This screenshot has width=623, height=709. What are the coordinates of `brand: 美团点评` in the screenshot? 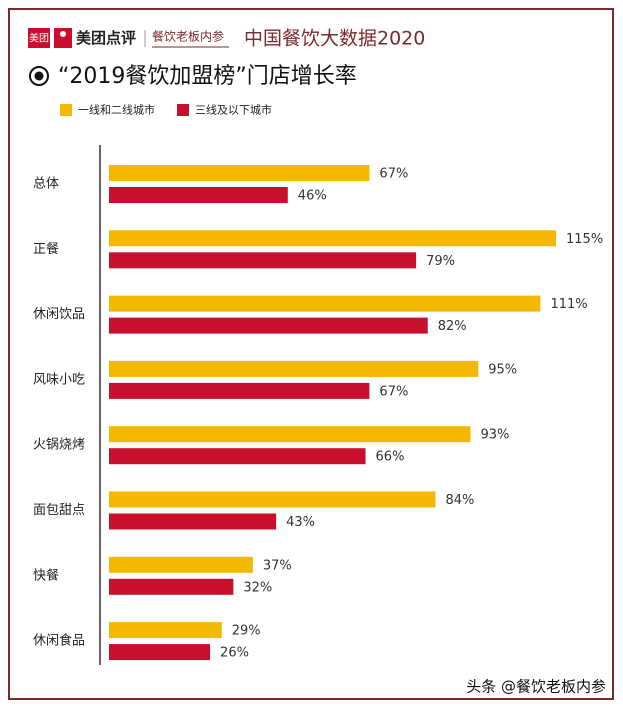 It's located at (106, 38).